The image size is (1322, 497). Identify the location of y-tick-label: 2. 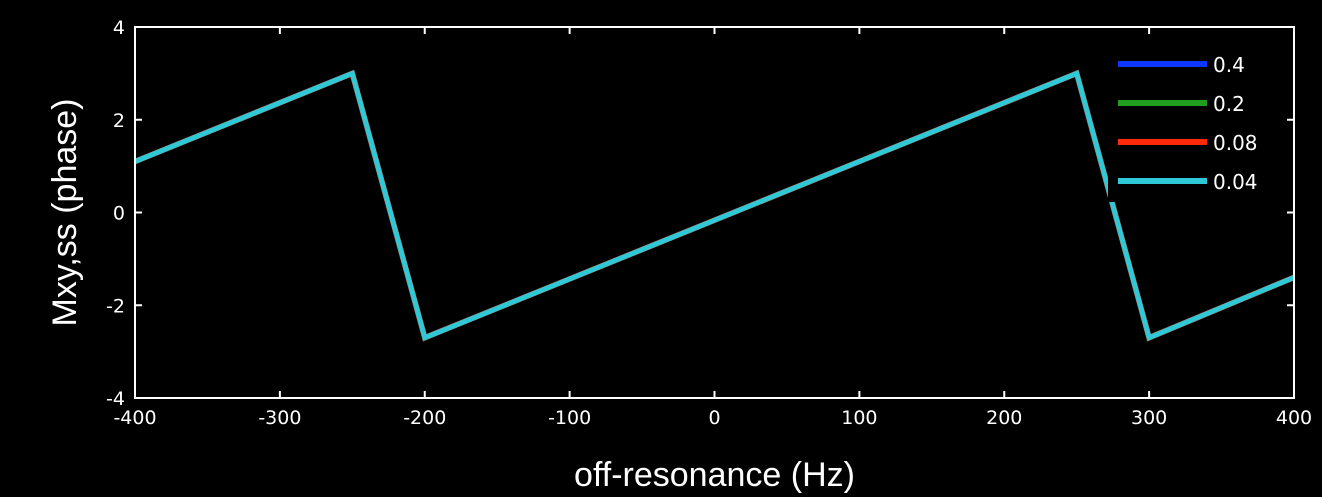
(119, 121).